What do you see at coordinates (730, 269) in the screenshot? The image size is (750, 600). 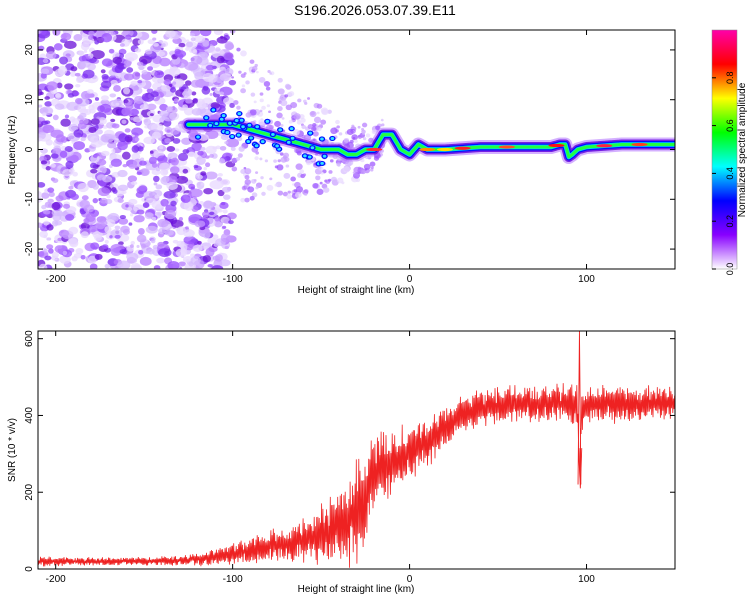 I see `colorbar-tick-label: 0.0` at bounding box center [730, 269].